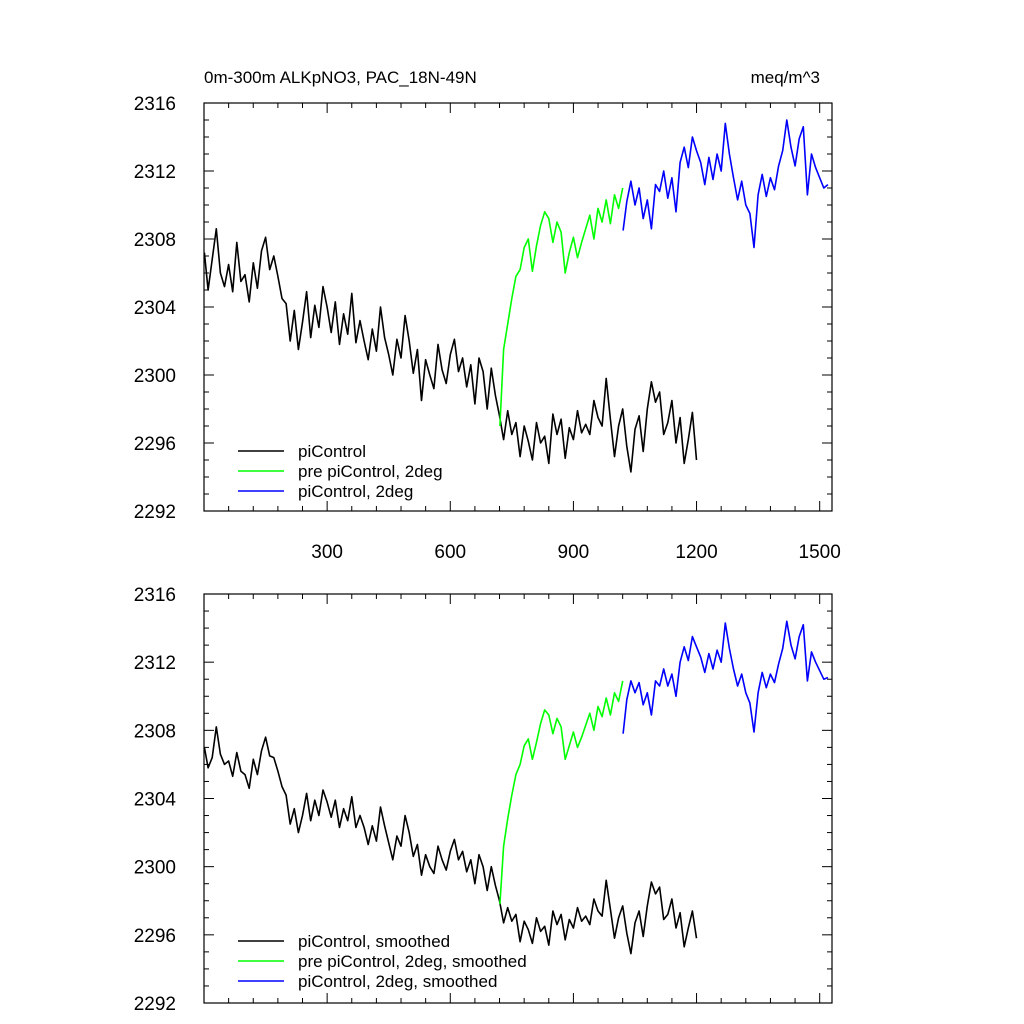 This screenshot has width=1024, height=1024. I want to click on legend-label: piControl, smoothed, so click(374, 941).